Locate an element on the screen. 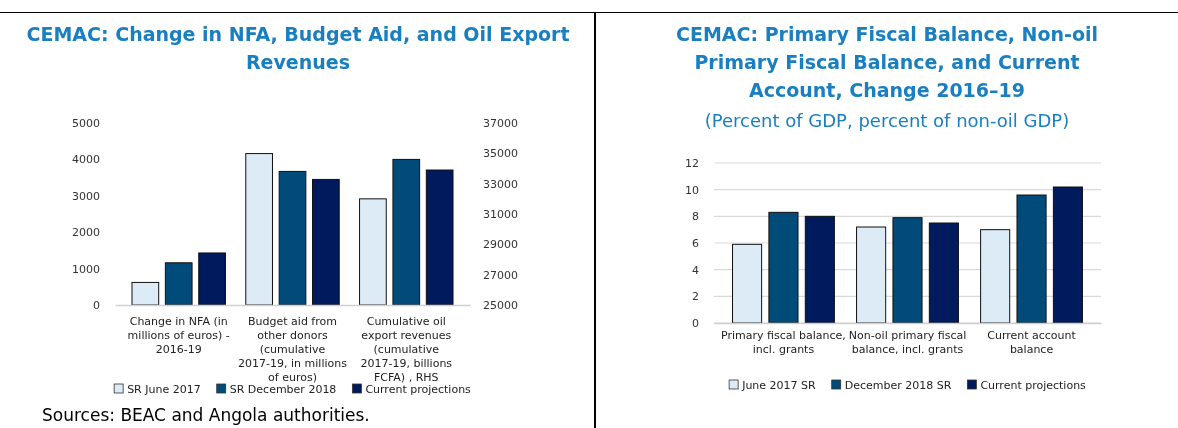 This screenshot has height=428, width=1178. legend-label: SR June 2017 is located at coordinates (164, 389).